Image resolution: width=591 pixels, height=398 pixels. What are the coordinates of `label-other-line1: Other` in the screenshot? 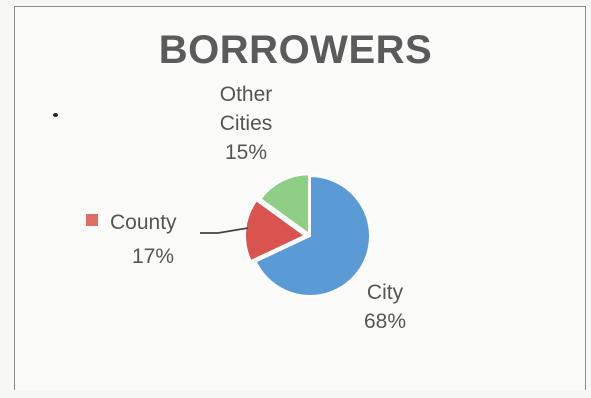 It's located at (246, 94).